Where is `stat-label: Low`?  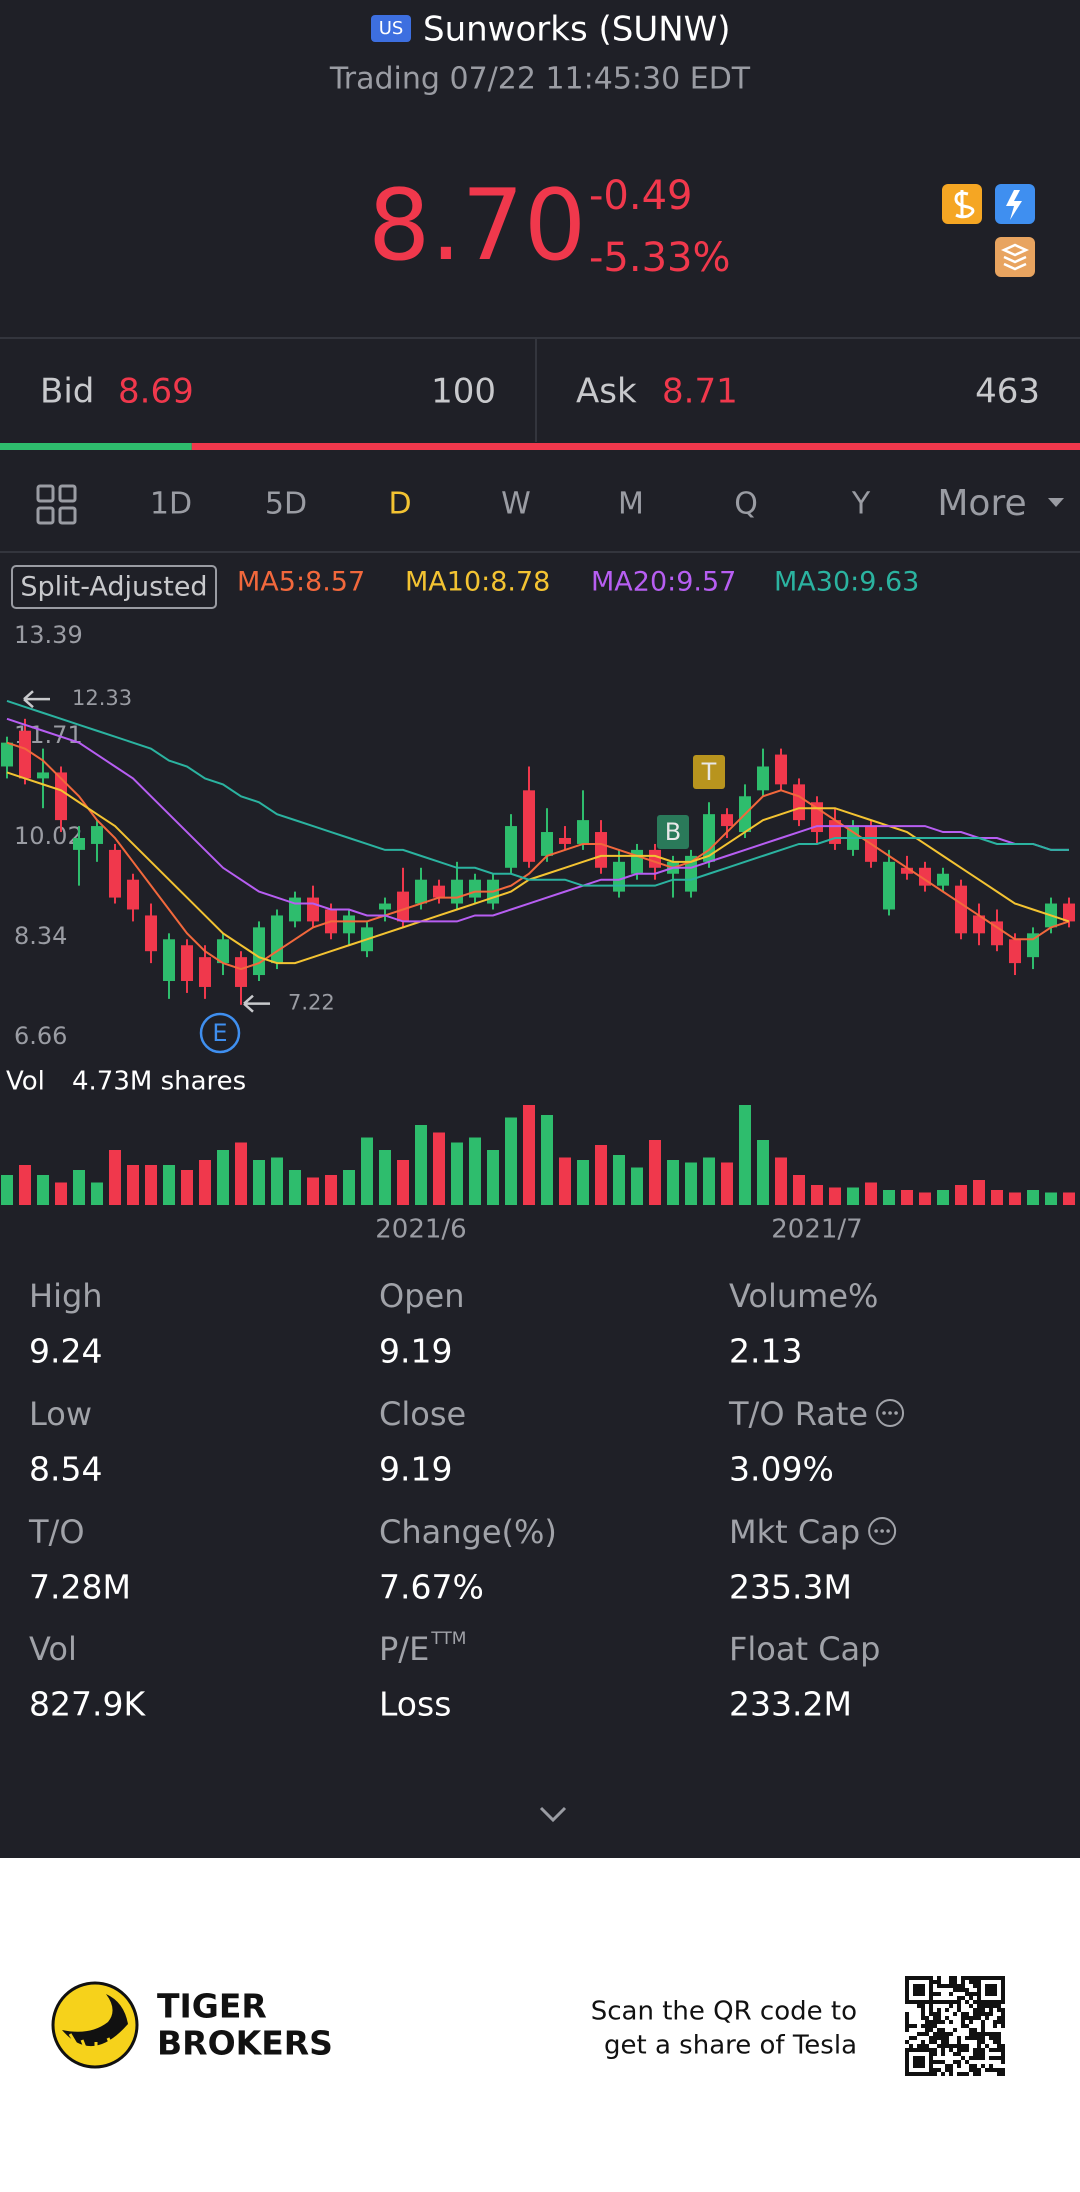 stat-label: Low is located at coordinates (60, 1414).